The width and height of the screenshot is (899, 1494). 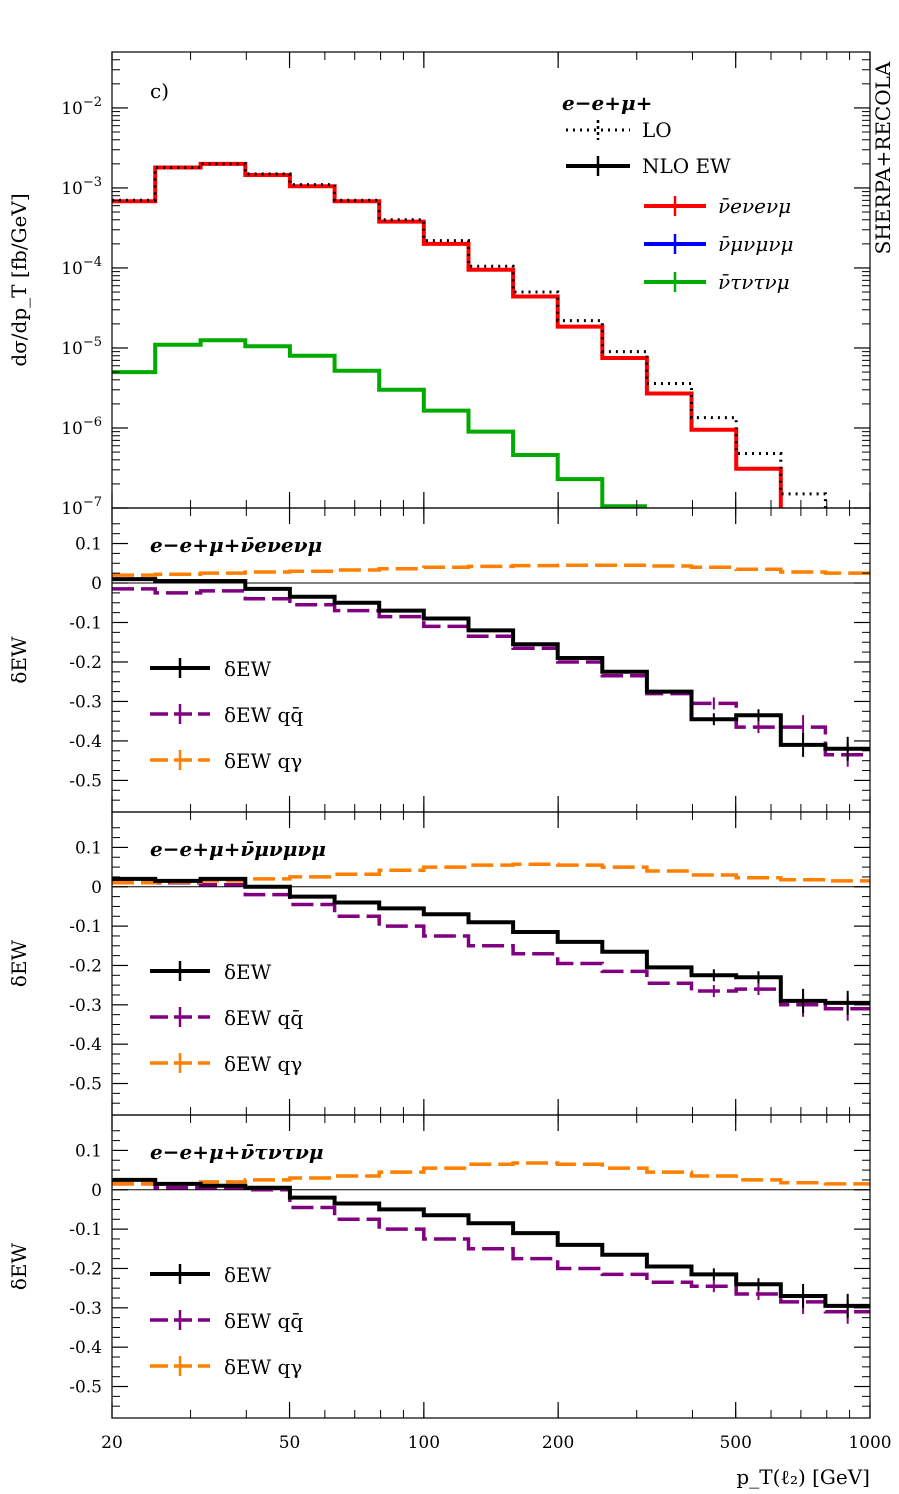 I want to click on x-tick-label: 50, so click(x=290, y=1443).